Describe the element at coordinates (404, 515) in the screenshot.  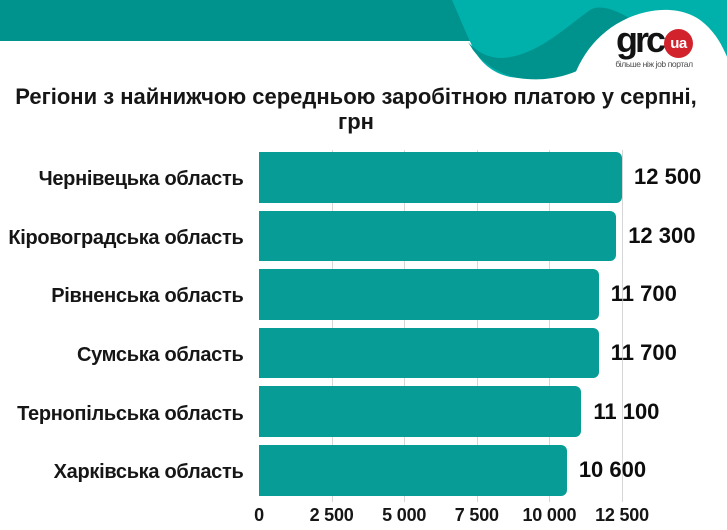
I see `x-tick-label: 5 000` at that location.